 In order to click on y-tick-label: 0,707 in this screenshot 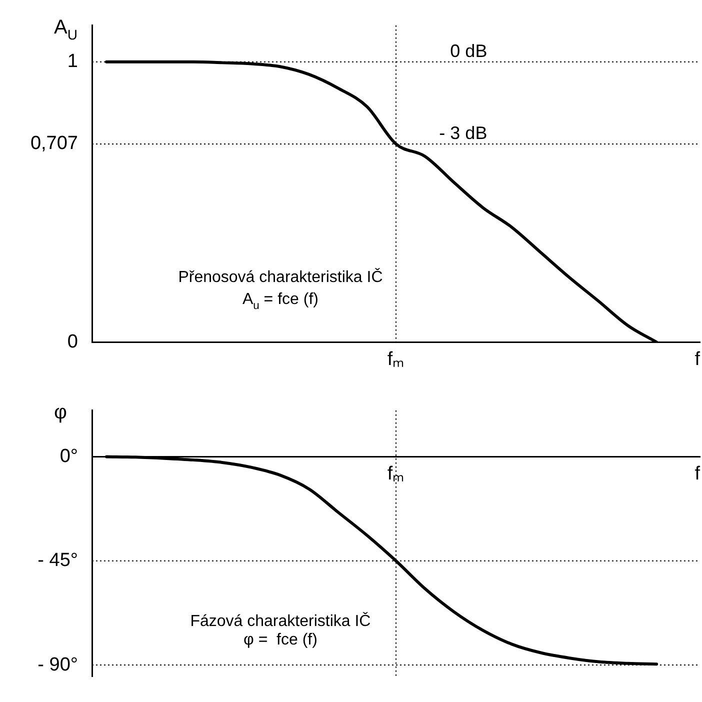, I will do `click(54, 143)`.